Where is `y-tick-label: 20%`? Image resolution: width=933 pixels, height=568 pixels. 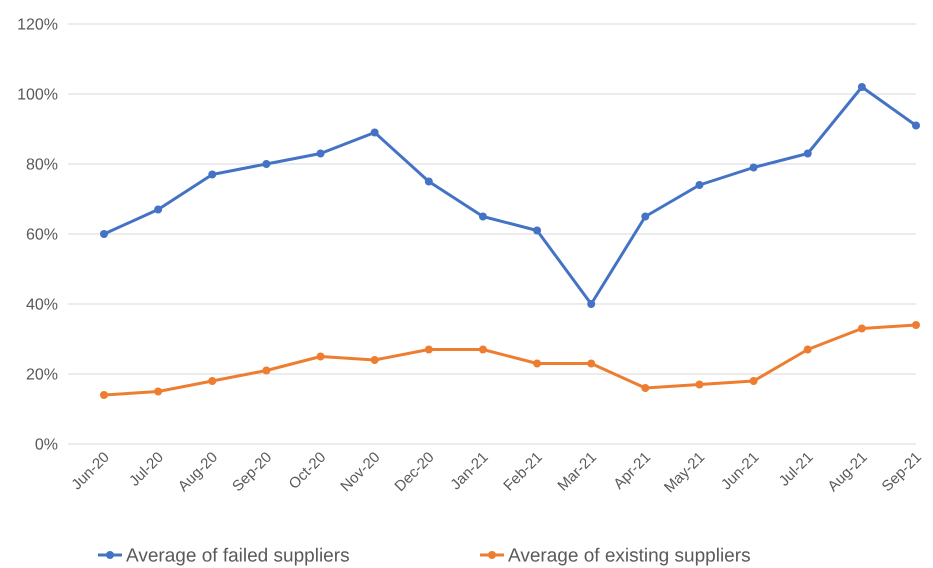 y-tick-label: 20% is located at coordinates (42, 375).